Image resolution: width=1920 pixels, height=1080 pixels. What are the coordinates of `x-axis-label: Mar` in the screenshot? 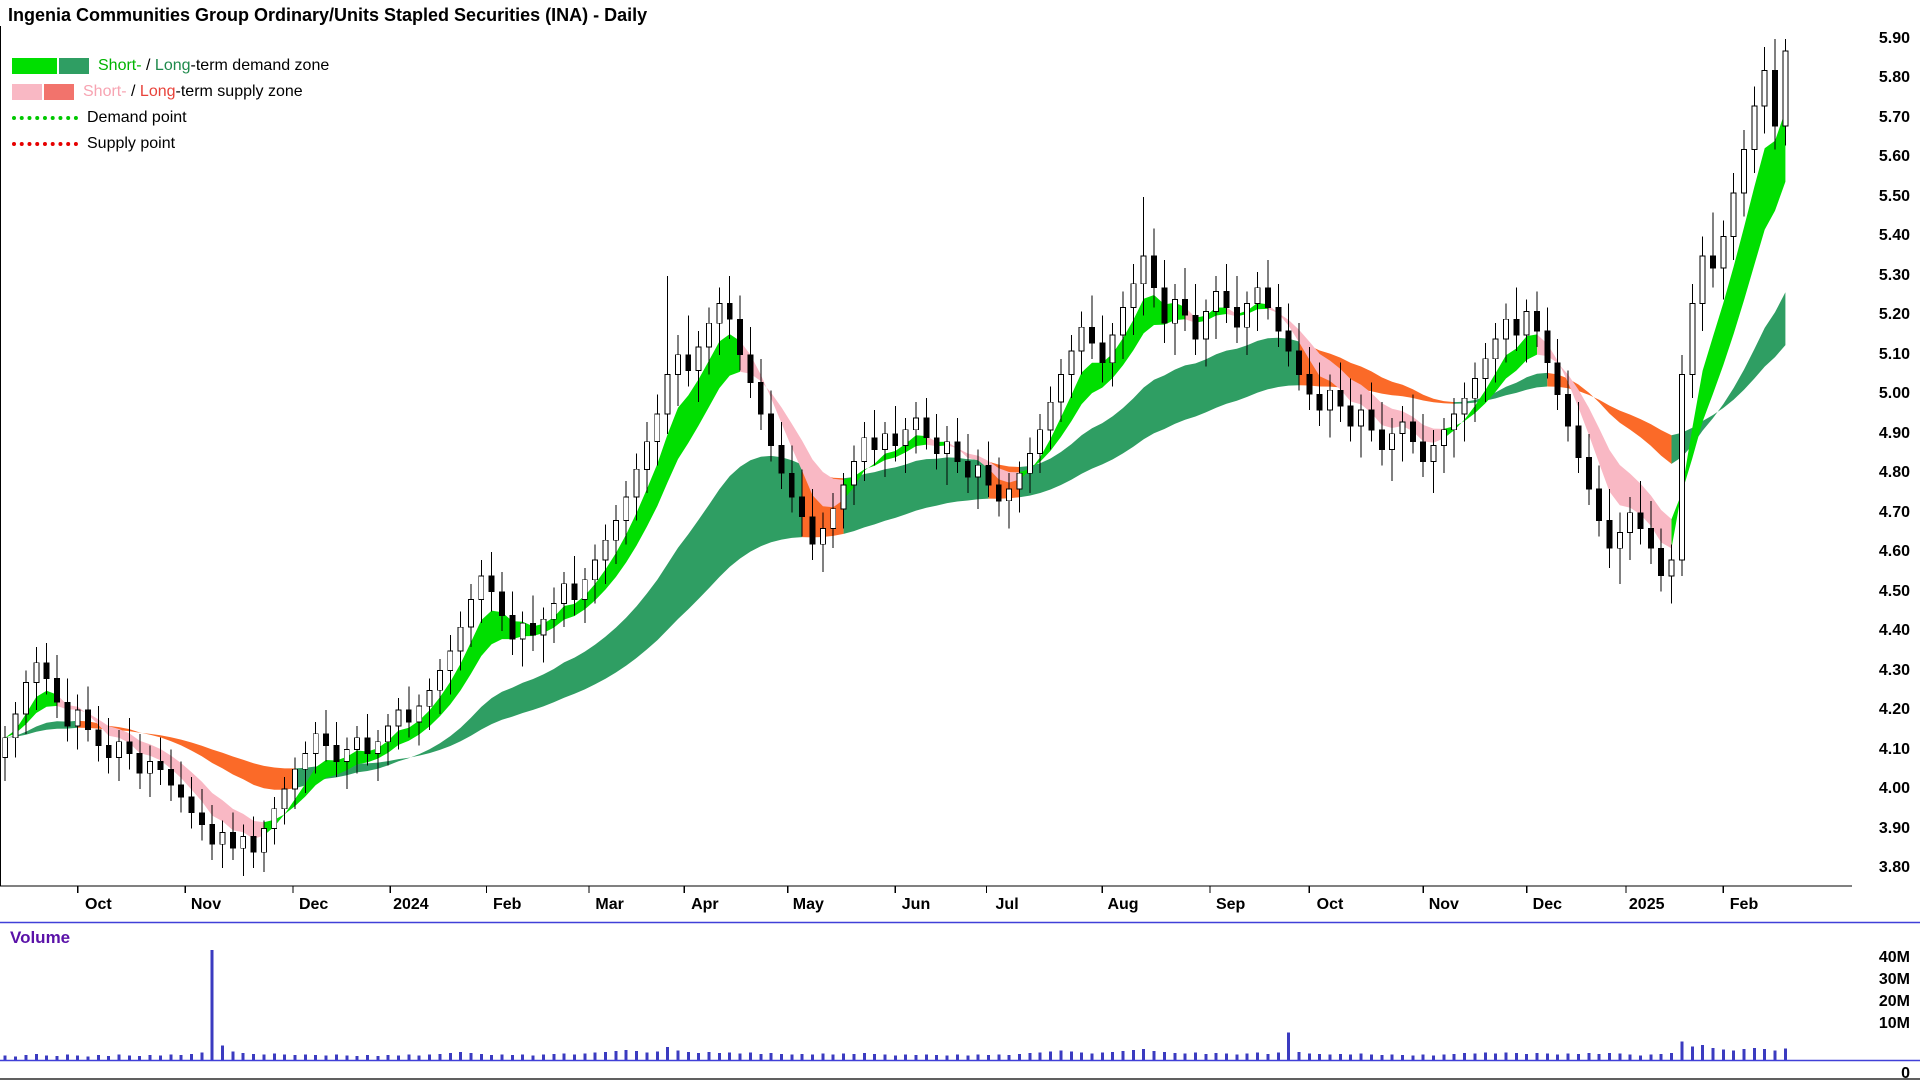 It's located at (609, 904).